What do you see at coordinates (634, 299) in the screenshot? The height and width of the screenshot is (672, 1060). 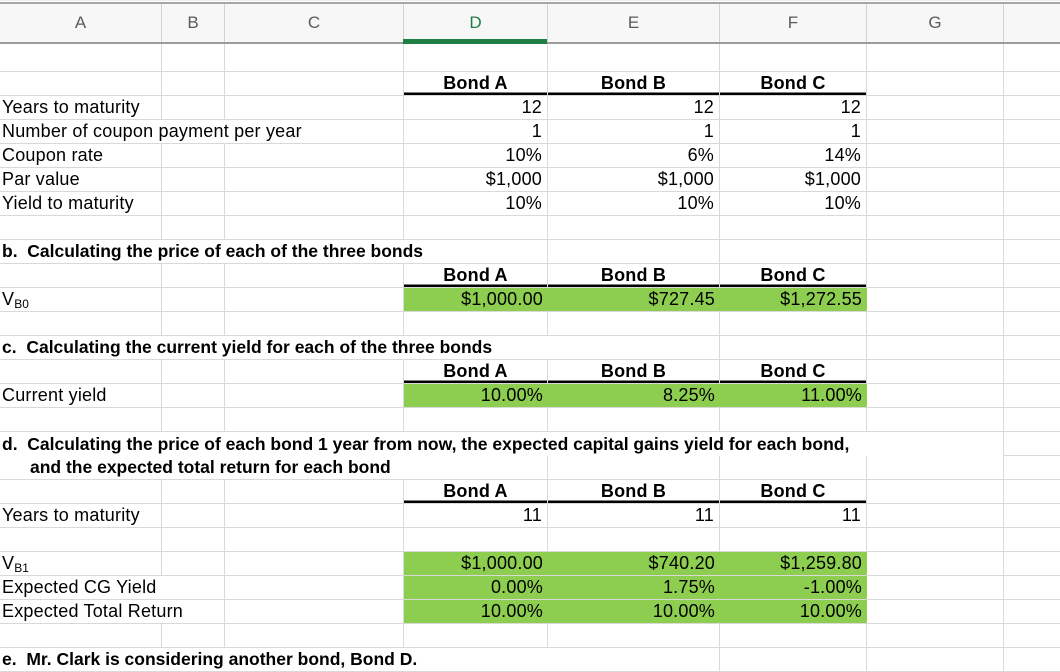 I see `cell-highlighted-value: $727.45` at bounding box center [634, 299].